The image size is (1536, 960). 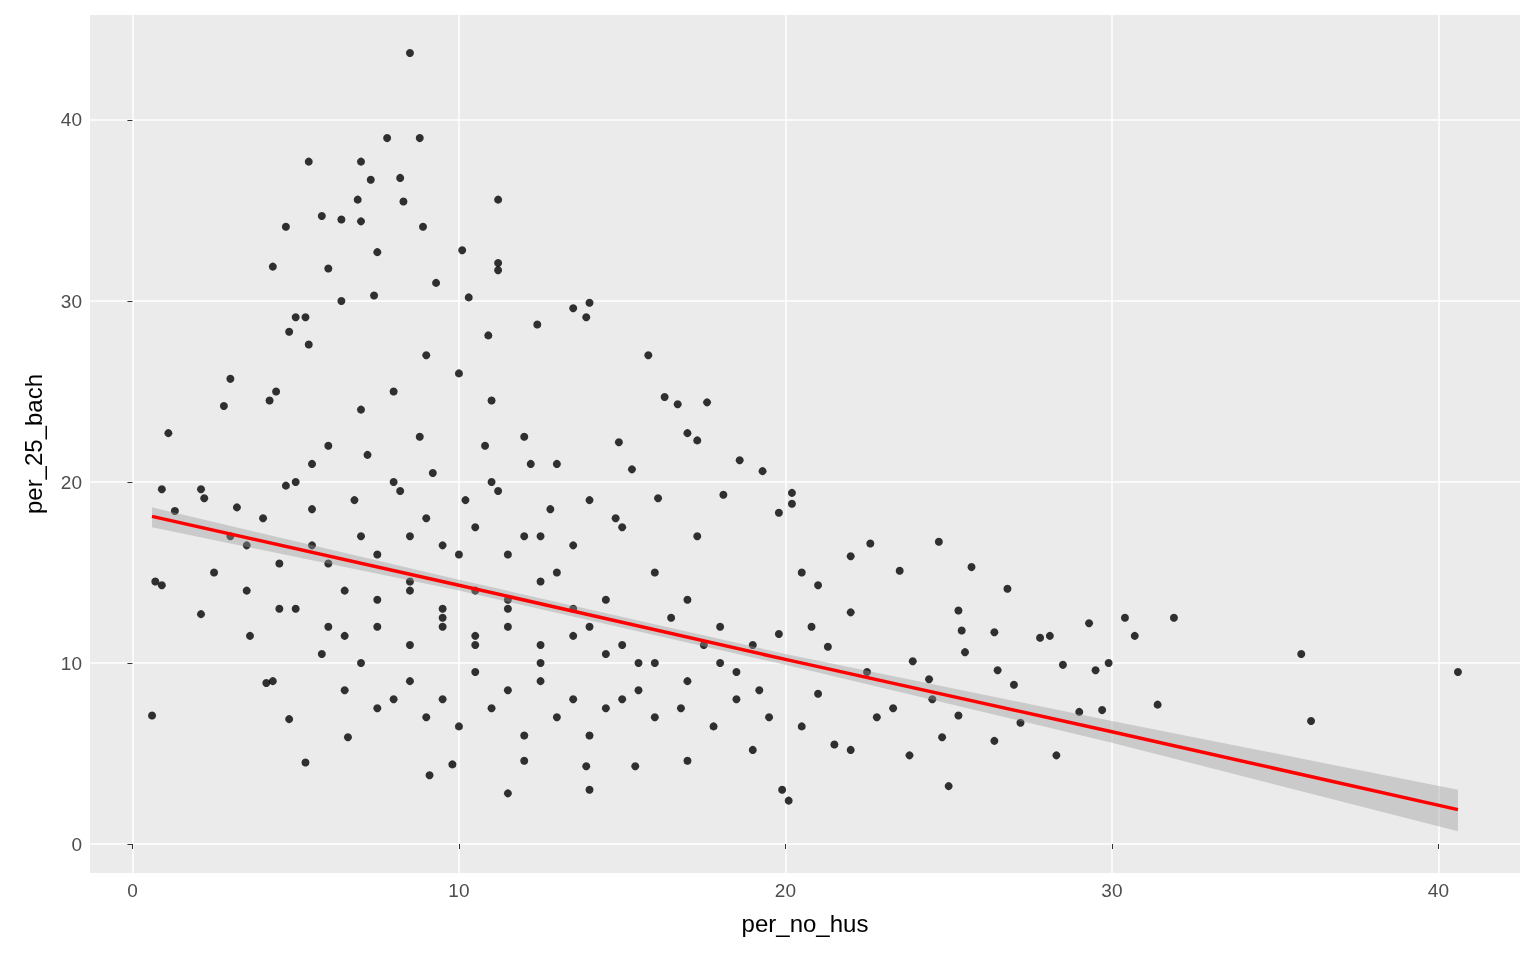 What do you see at coordinates (1112, 890) in the screenshot?
I see `x-tick-label: 30` at bounding box center [1112, 890].